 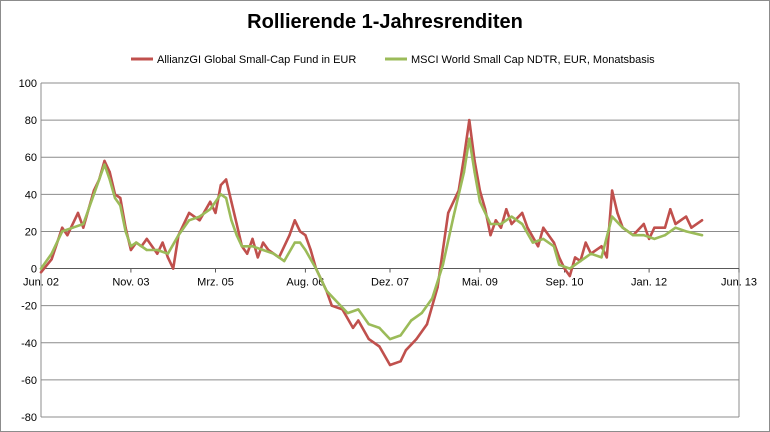 What do you see at coordinates (28, 84) in the screenshot?
I see `y-tick-label: 100` at bounding box center [28, 84].